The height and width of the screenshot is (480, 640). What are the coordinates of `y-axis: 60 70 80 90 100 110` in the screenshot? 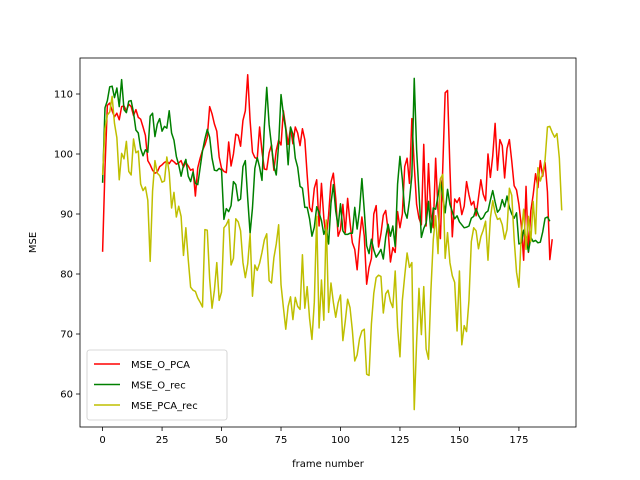 It's located at (67, 245).